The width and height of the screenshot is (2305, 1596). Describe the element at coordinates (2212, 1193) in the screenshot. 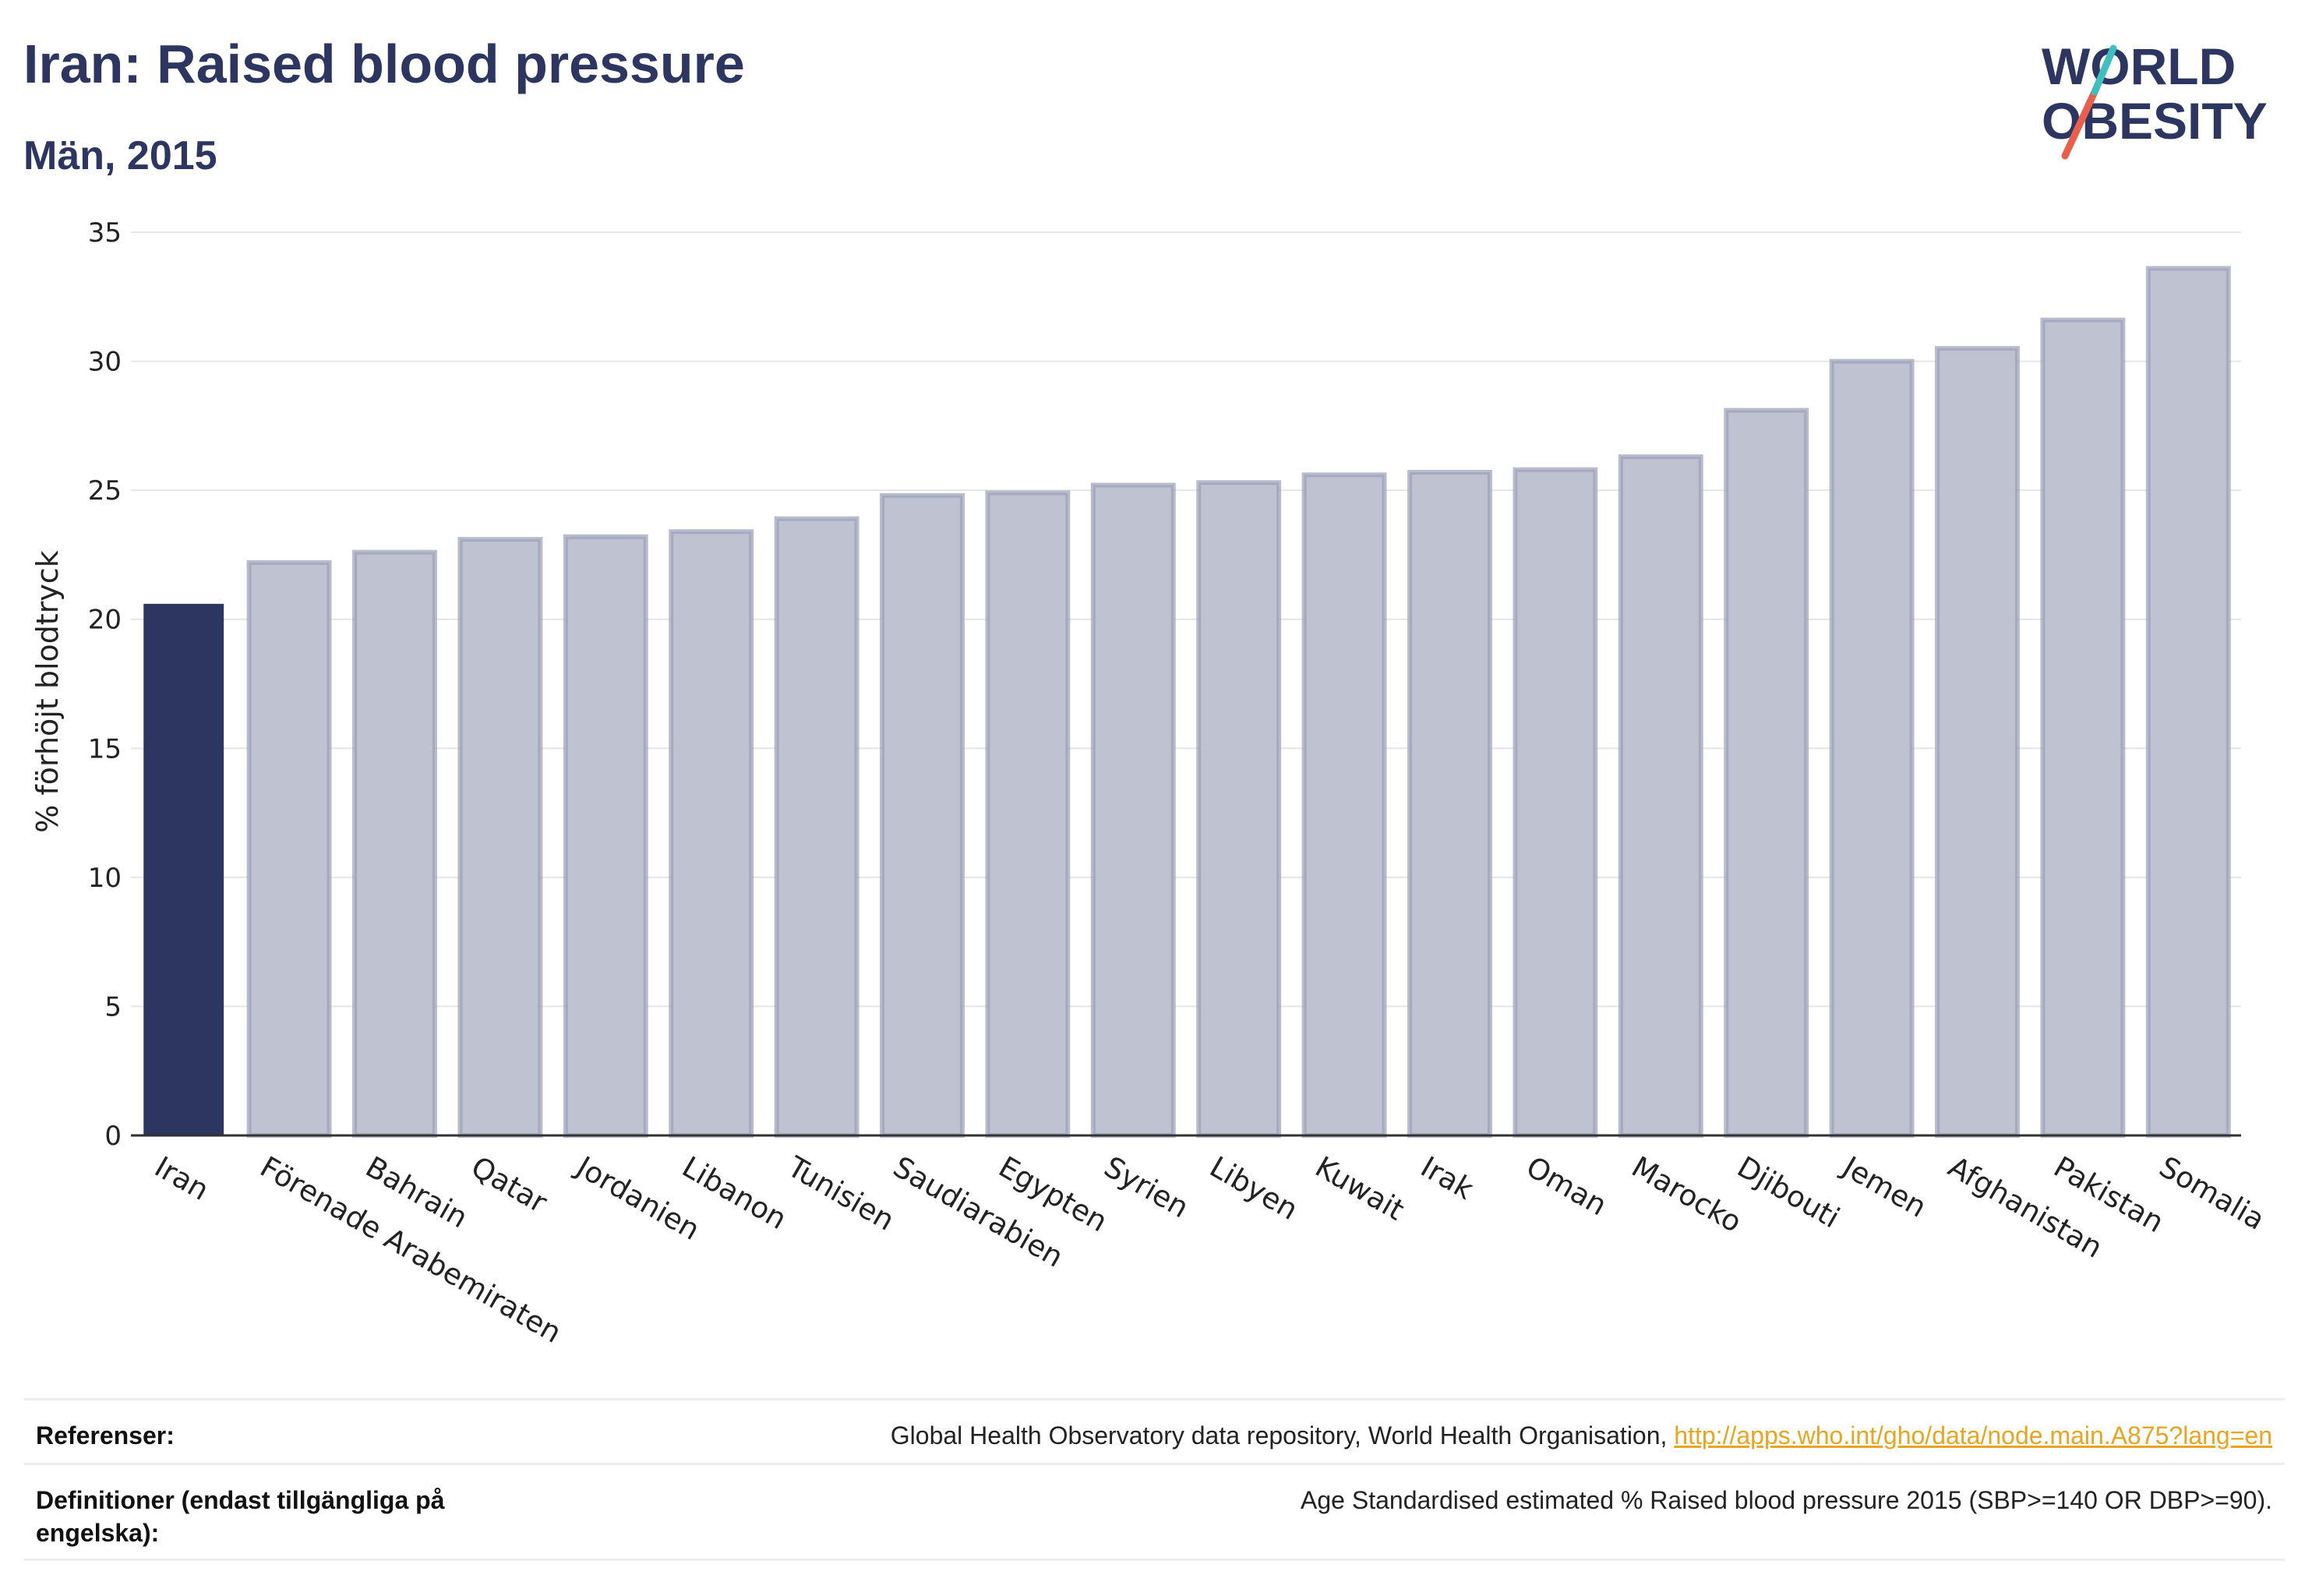

I see `x-tick-label: Somalia` at that location.